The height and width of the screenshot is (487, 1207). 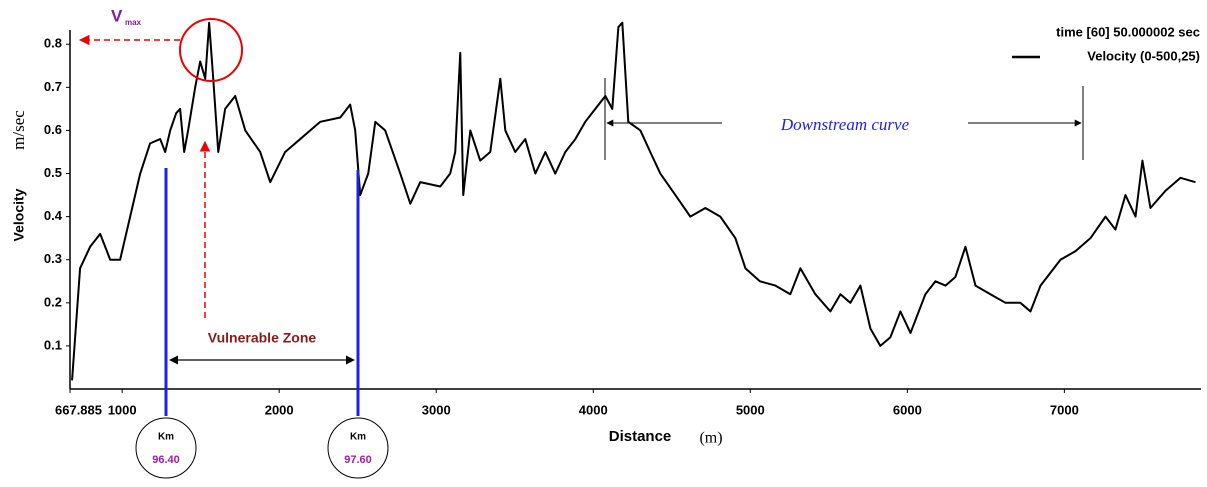 I want to click on y-axis-label: Velocity, so click(x=19, y=214).